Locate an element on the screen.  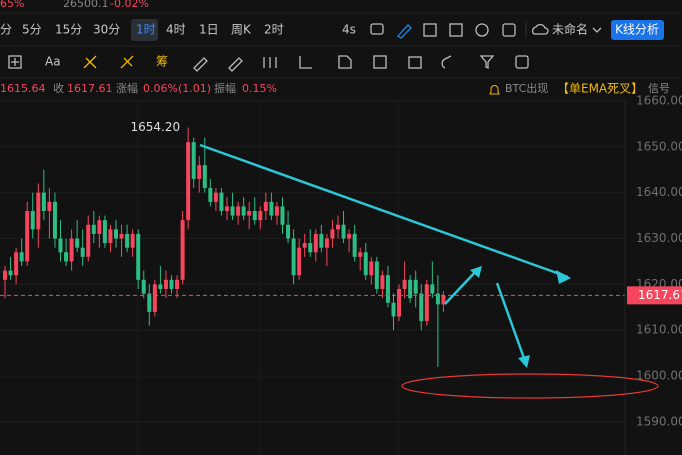
period-tab: 5分 is located at coordinates (32, 30).